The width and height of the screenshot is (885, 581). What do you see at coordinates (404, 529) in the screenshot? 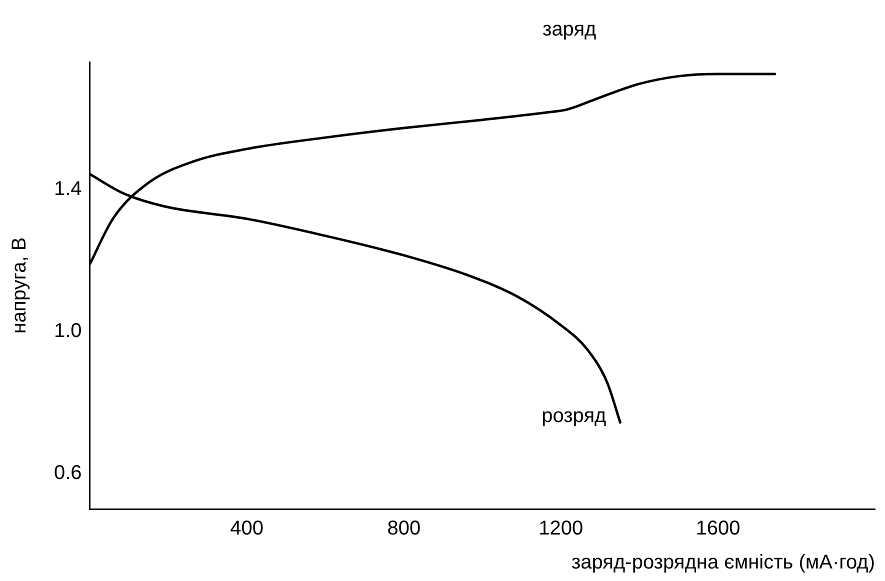
I see `x-tick-label: 800` at bounding box center [404, 529].